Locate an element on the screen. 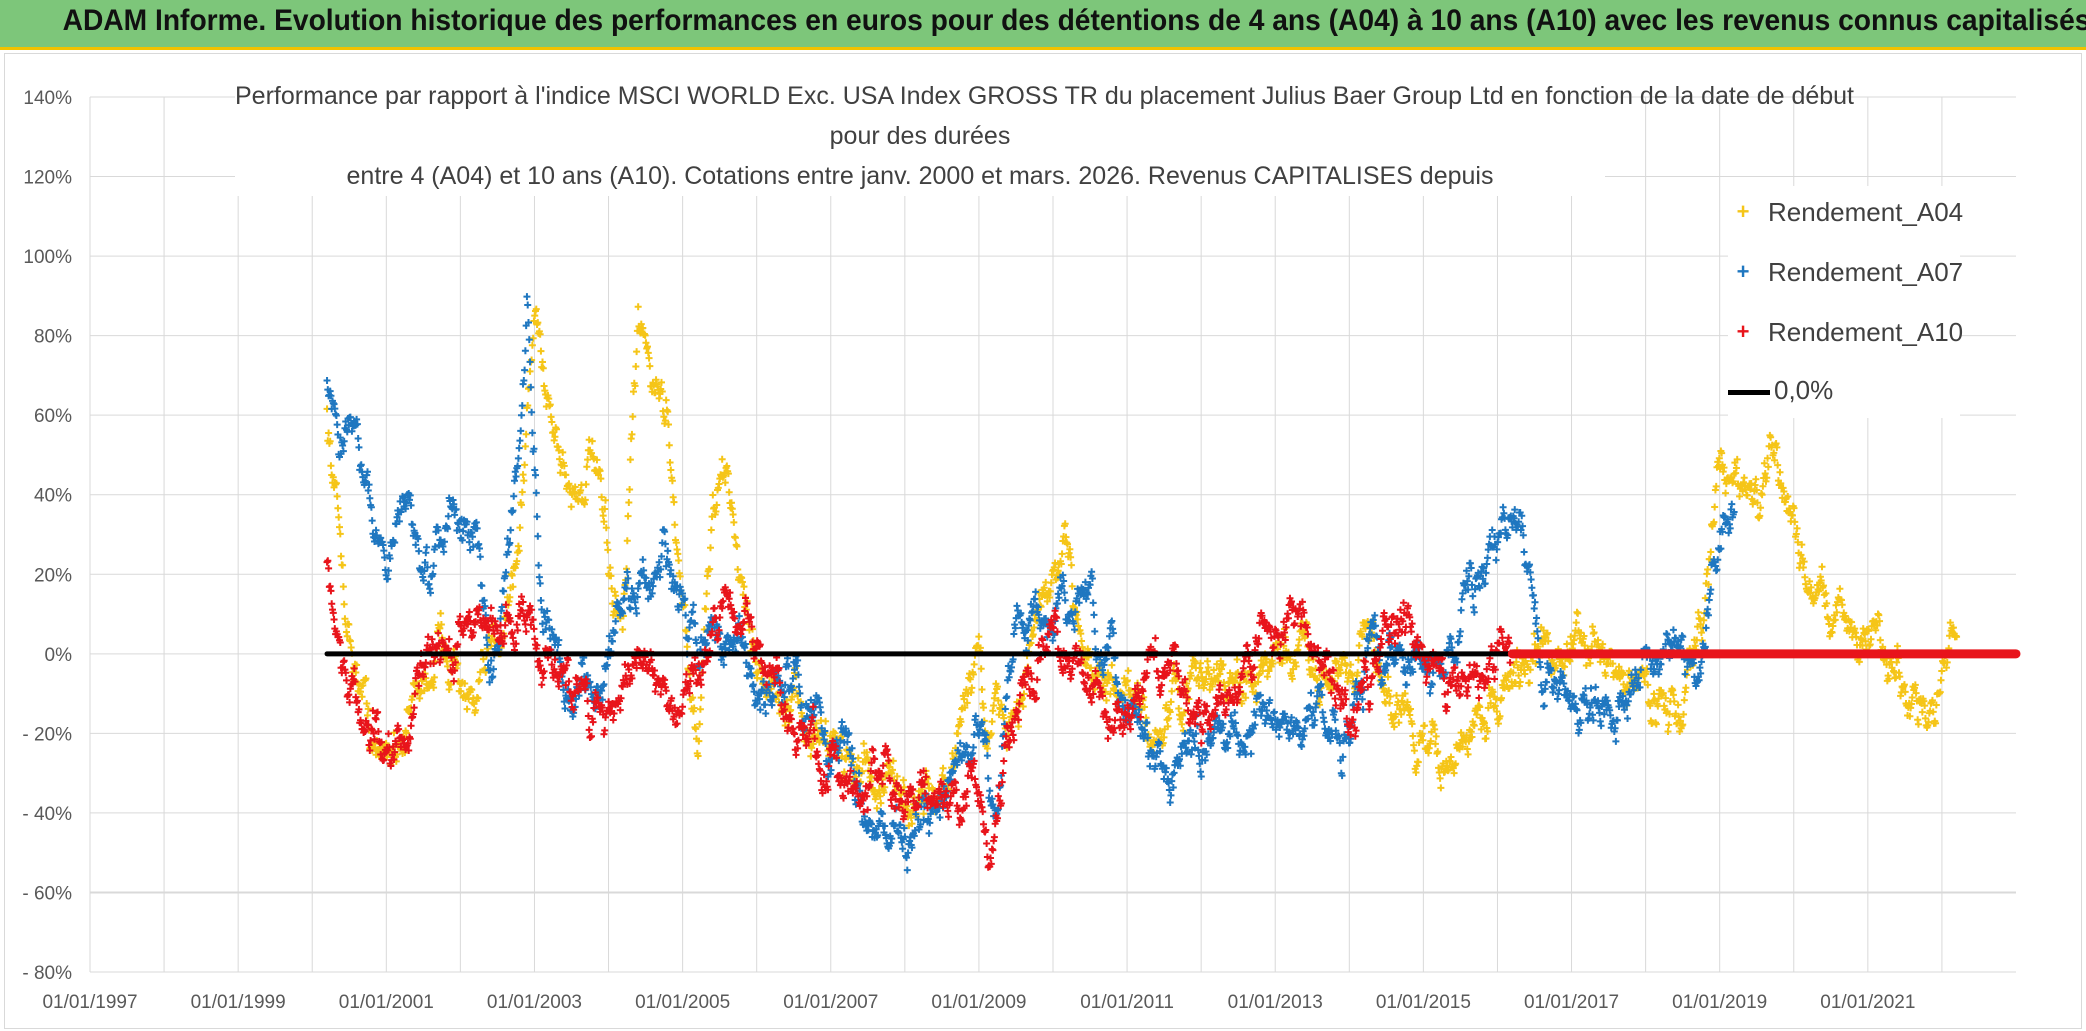 The image size is (2086, 1031). y-tick-label: 120% is located at coordinates (47, 178).